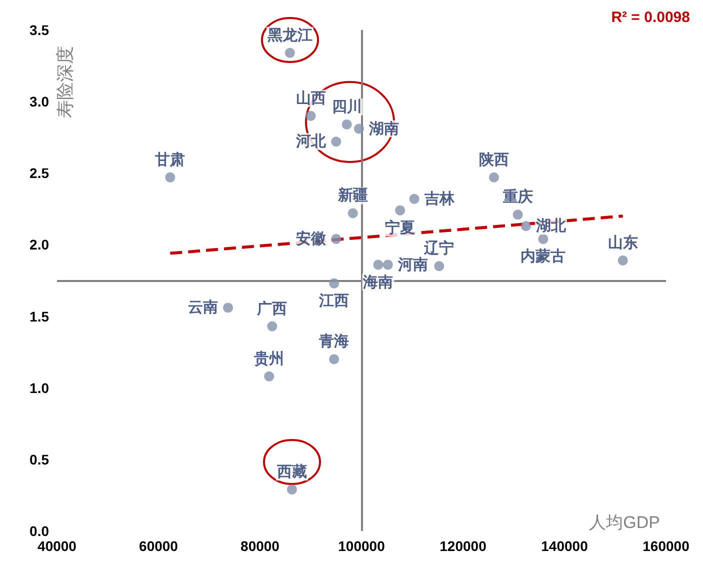 This screenshot has height=570, width=703. Describe the element at coordinates (40, 173) in the screenshot. I see `y-tick-label: 2.5` at that location.